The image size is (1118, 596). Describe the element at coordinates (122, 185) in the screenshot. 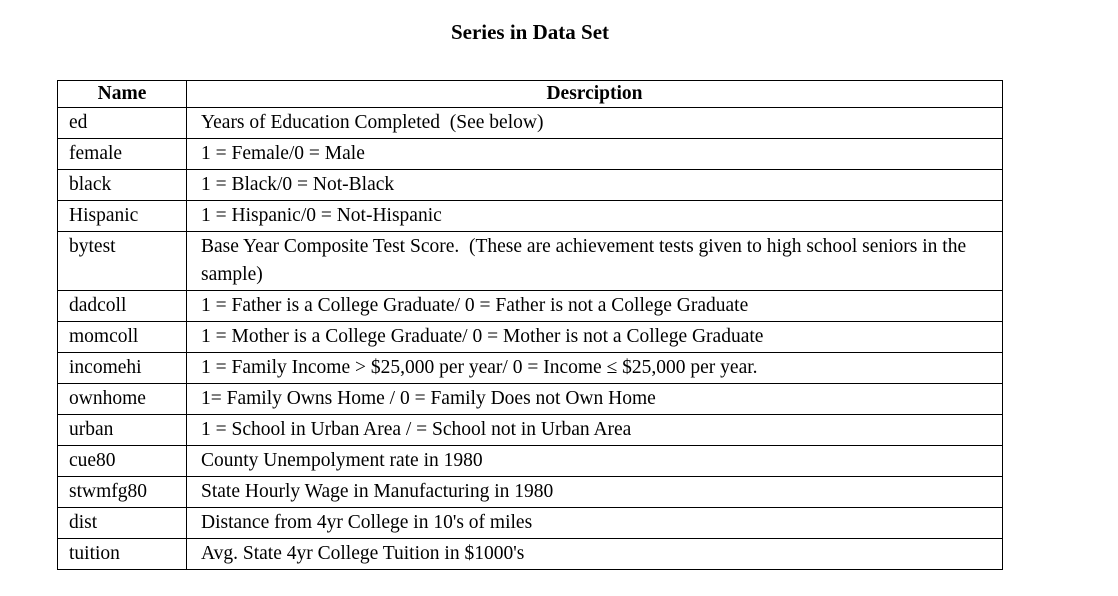

I see `series-name-cell: black` at that location.